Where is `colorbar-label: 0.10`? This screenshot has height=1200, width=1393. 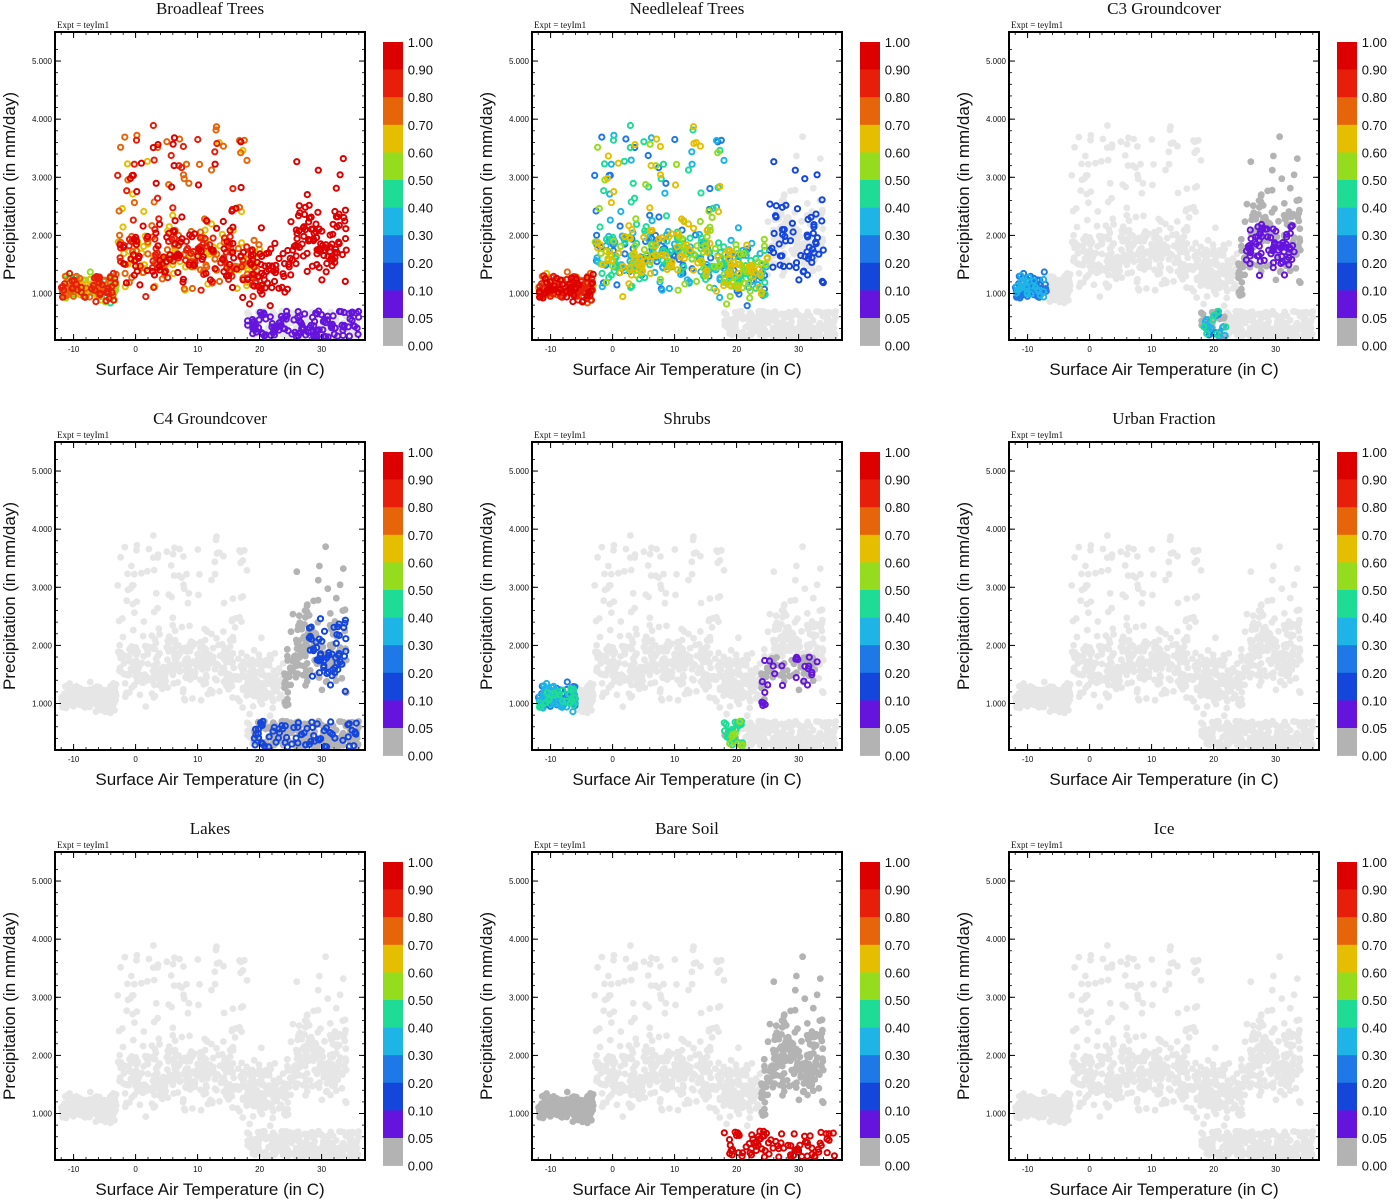 colorbar-label: 0.10 is located at coordinates (420, 290).